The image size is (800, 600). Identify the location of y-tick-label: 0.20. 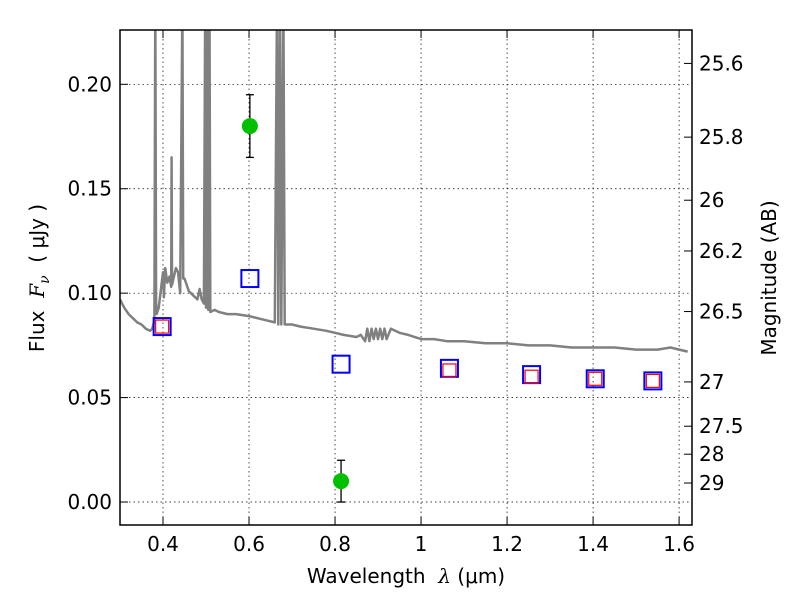
(89, 84).